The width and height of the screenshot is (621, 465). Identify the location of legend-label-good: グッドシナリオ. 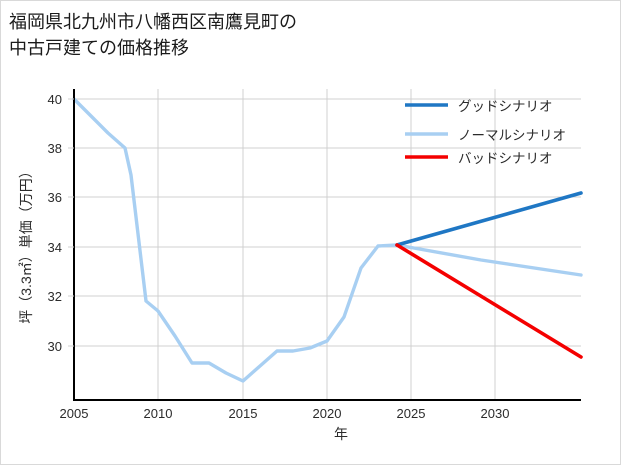
(505, 106).